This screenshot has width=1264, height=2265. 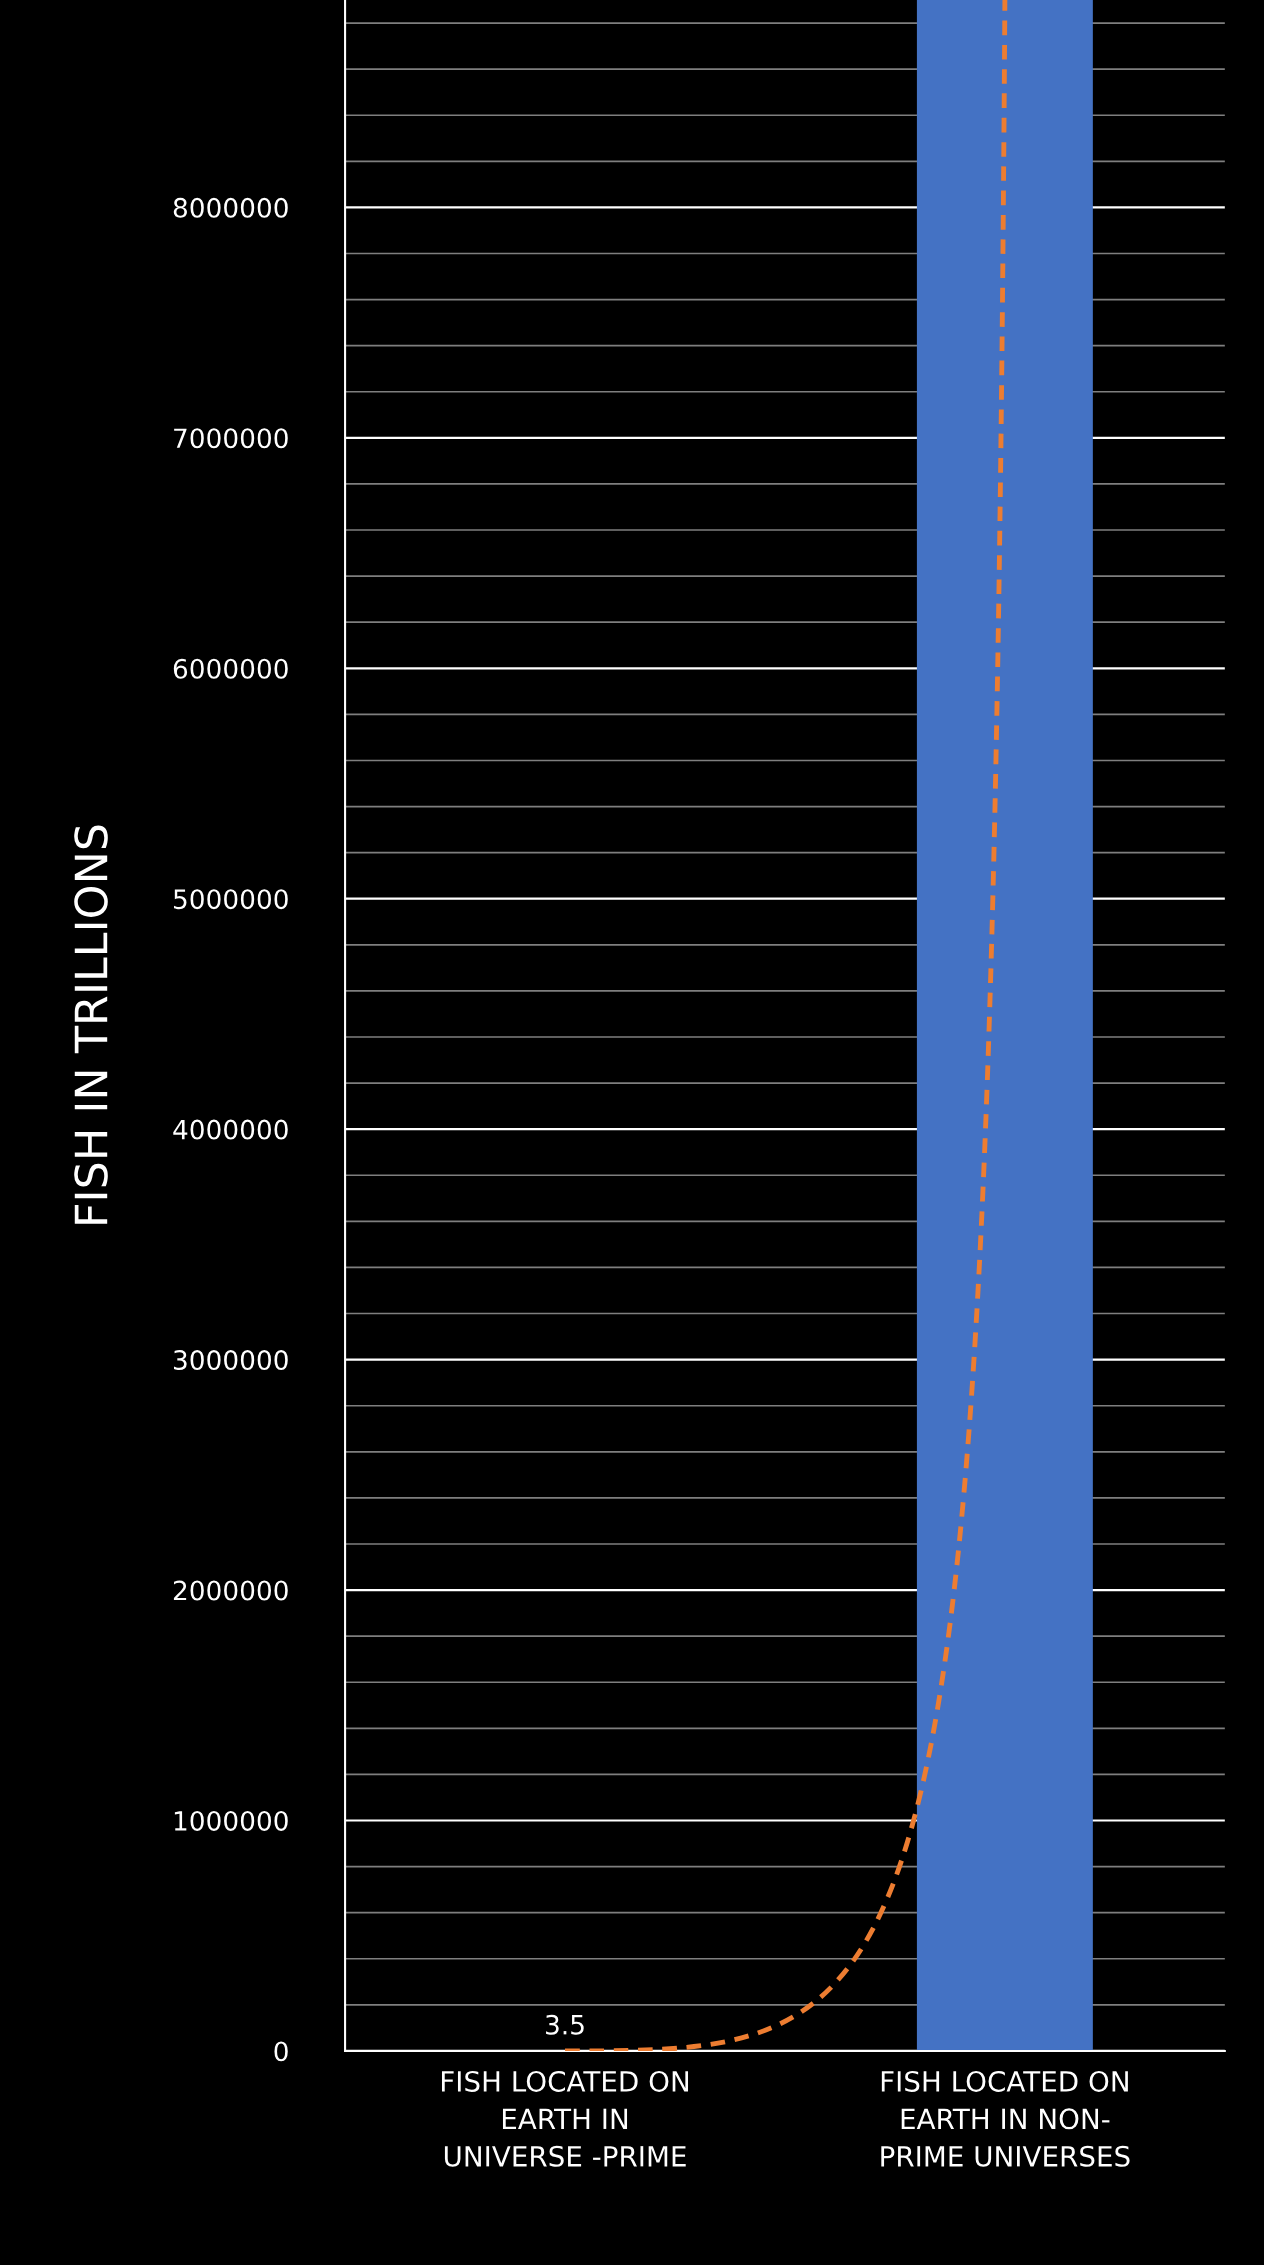 What do you see at coordinates (230, 668) in the screenshot?
I see `y-tick-label: 6000000` at bounding box center [230, 668].